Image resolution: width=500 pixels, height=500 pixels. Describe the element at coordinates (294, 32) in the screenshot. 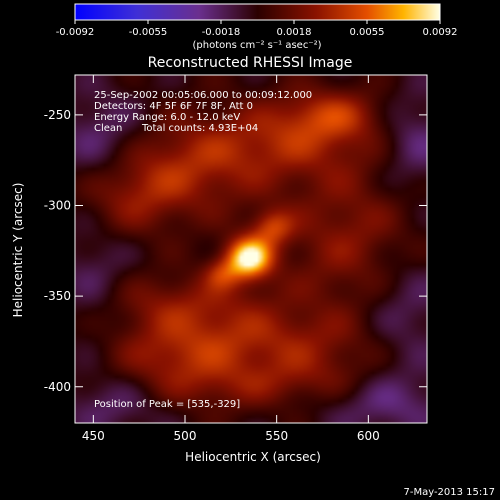

I see `colorbar-tick-label: 0.0018` at that location.